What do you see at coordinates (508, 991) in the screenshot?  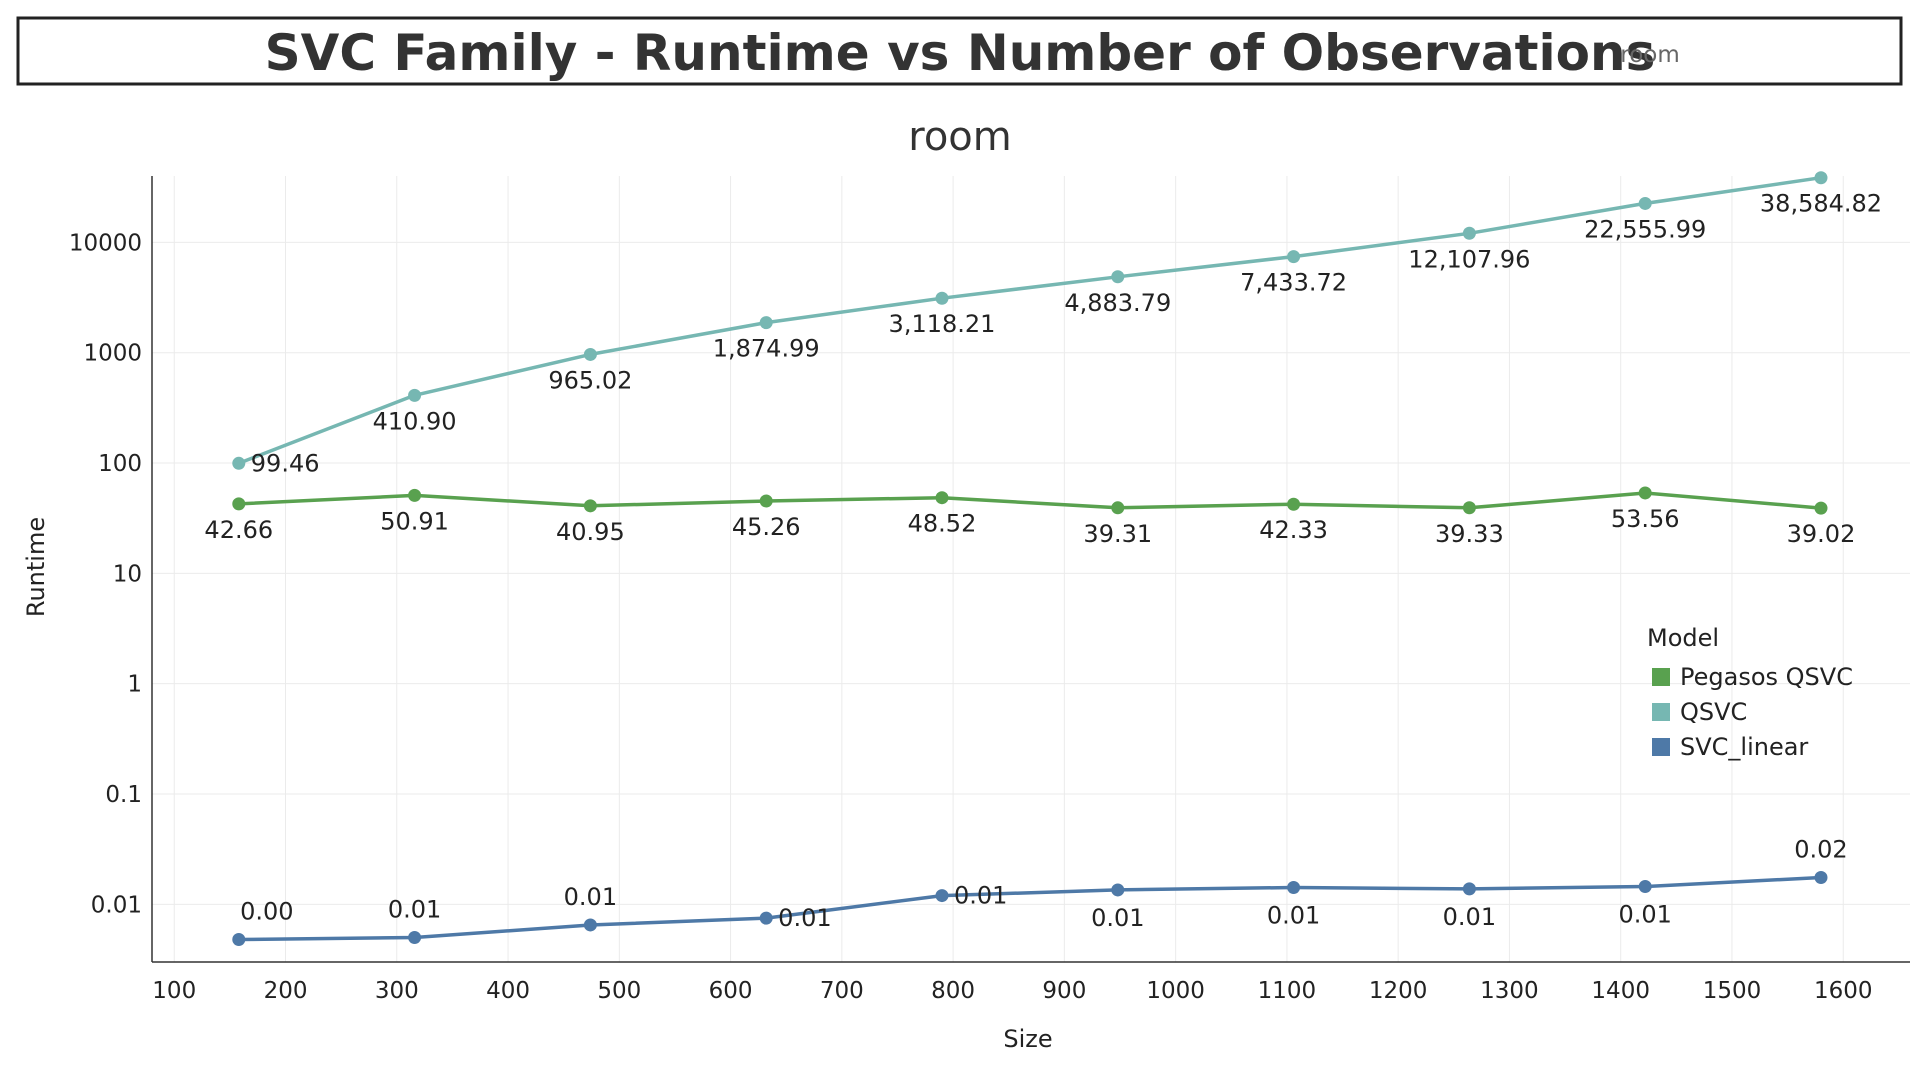 I see `x-tick-label: 400` at bounding box center [508, 991].